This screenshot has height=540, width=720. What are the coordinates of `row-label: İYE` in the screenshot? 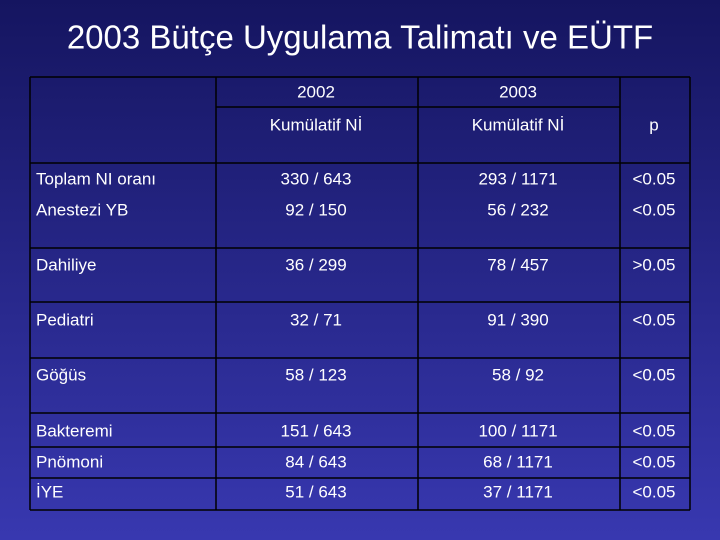 It's located at (49, 491).